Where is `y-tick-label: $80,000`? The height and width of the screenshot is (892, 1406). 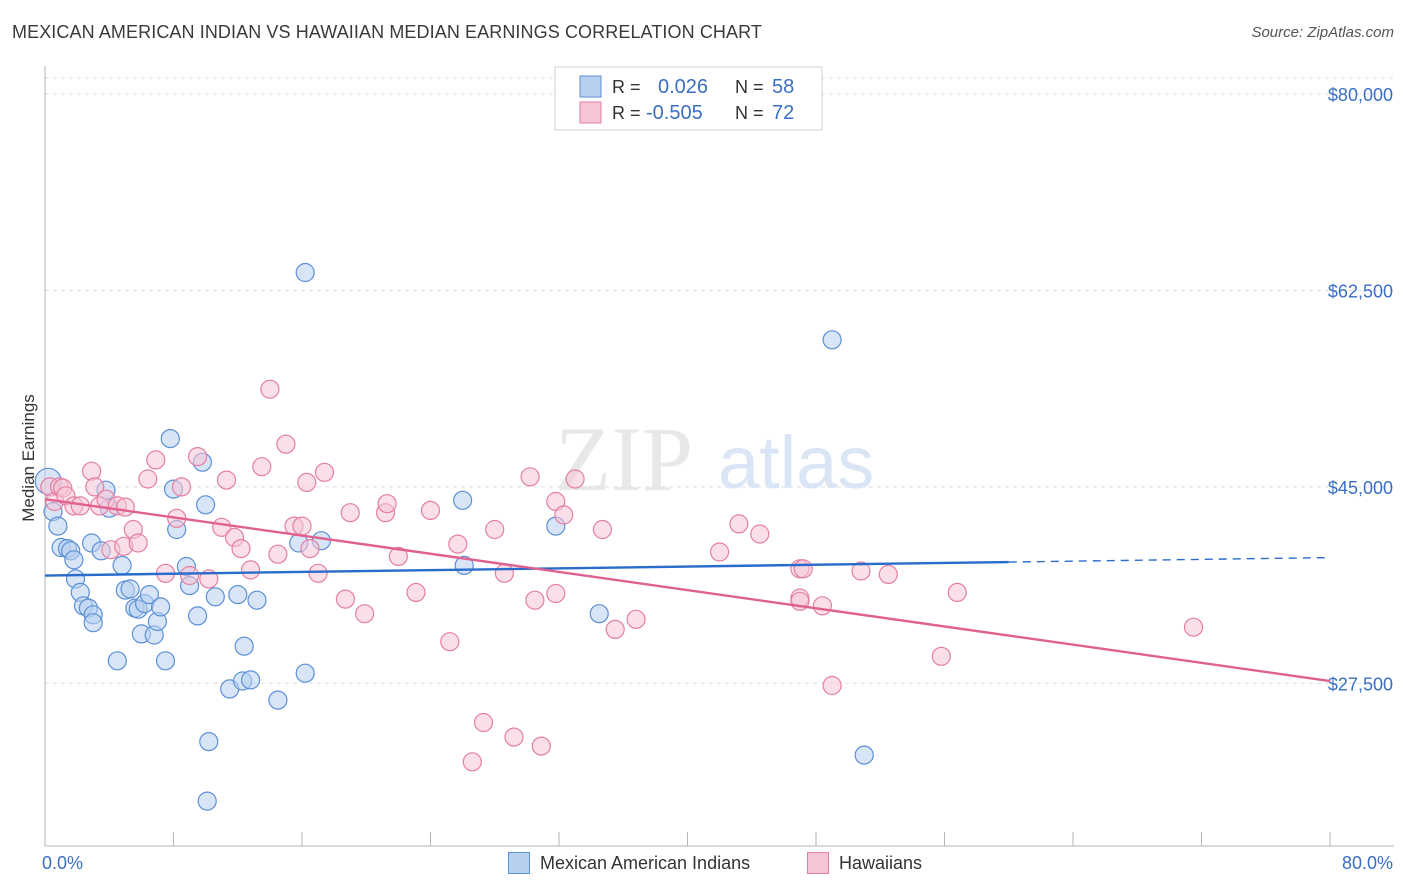 y-tick-label: $80,000 is located at coordinates (1360, 95).